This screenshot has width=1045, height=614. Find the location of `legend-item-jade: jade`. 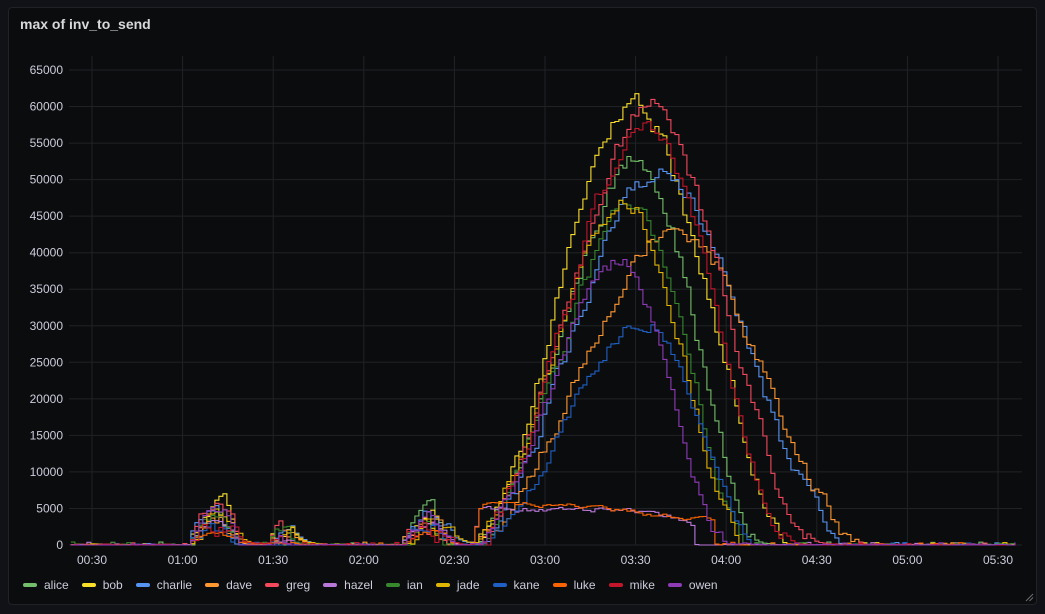

legend-item-jade: jade is located at coordinates (457, 585).